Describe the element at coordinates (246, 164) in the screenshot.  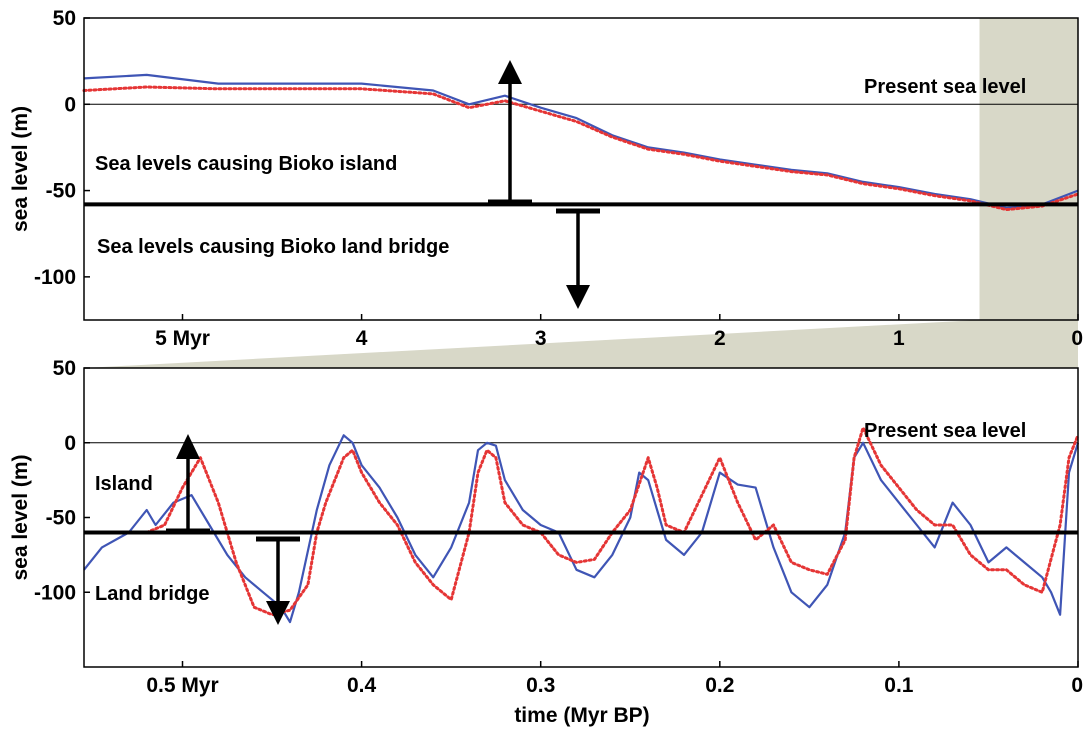
I see `top-island-label: Sea levels causing Bioko island` at that location.